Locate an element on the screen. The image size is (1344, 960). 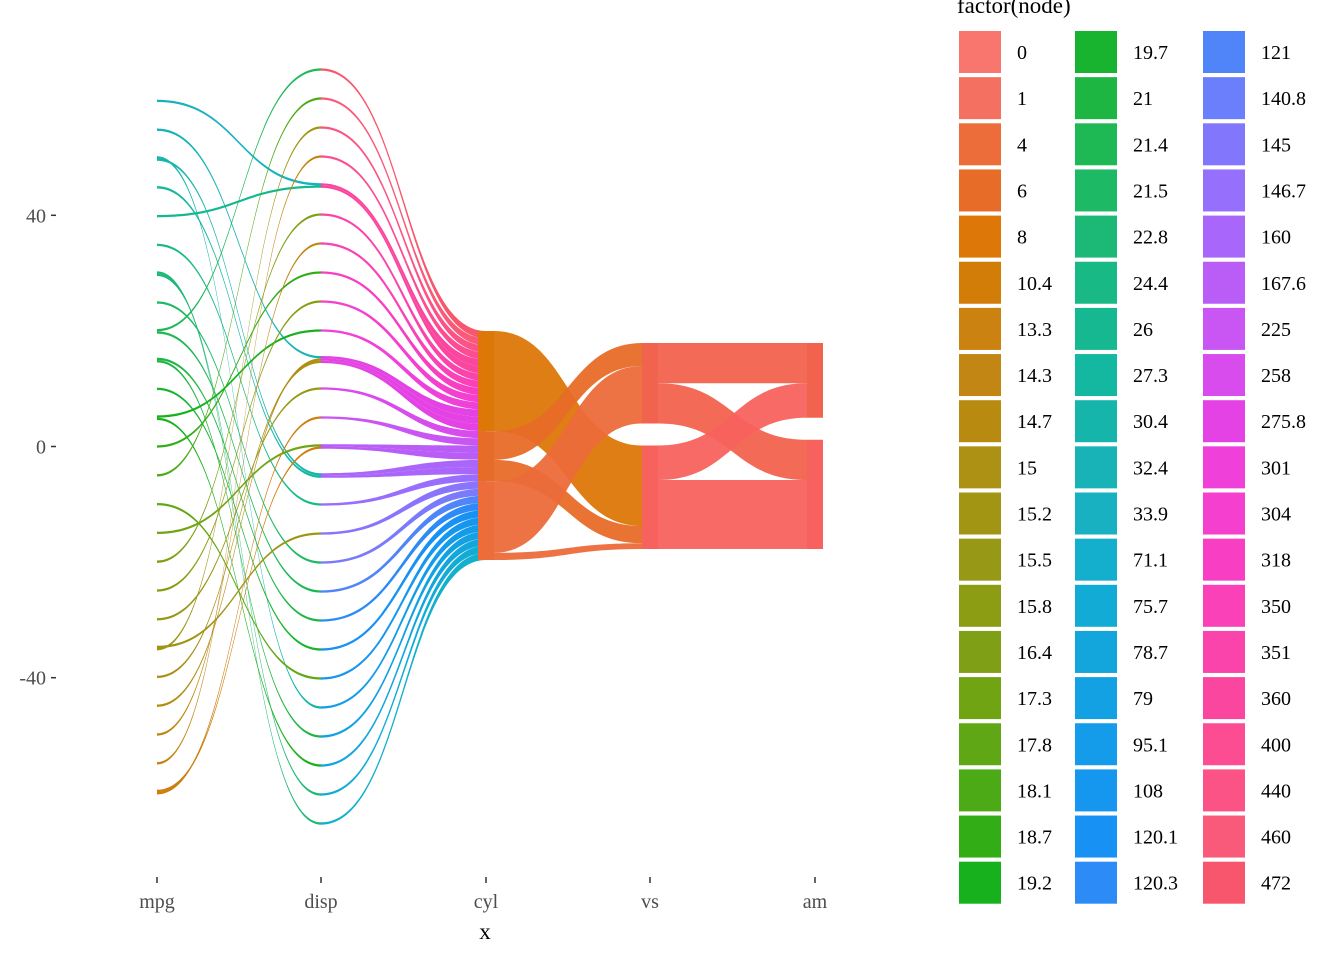
legend-label: 8 is located at coordinates (1022, 238).